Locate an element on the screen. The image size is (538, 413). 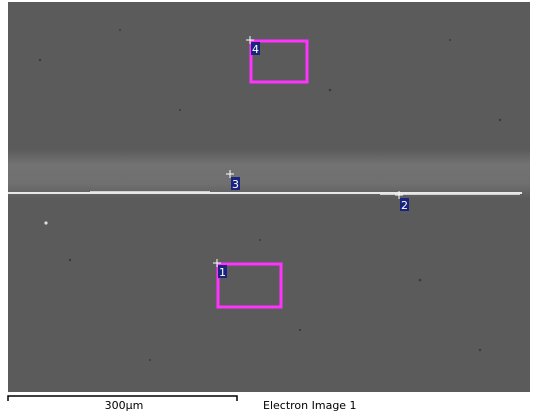
marker: 3 is located at coordinates (233, 180).